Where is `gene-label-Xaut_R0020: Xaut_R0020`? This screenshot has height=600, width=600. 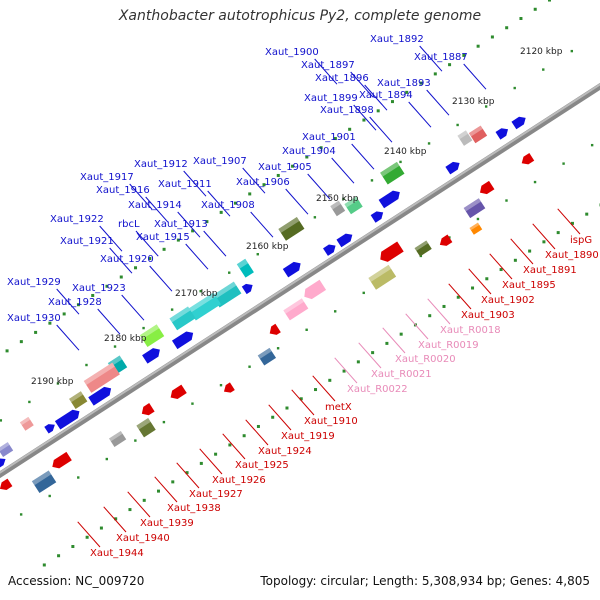
gene-label-Xaut_R0020: Xaut_R0020 is located at coordinates (425, 359).